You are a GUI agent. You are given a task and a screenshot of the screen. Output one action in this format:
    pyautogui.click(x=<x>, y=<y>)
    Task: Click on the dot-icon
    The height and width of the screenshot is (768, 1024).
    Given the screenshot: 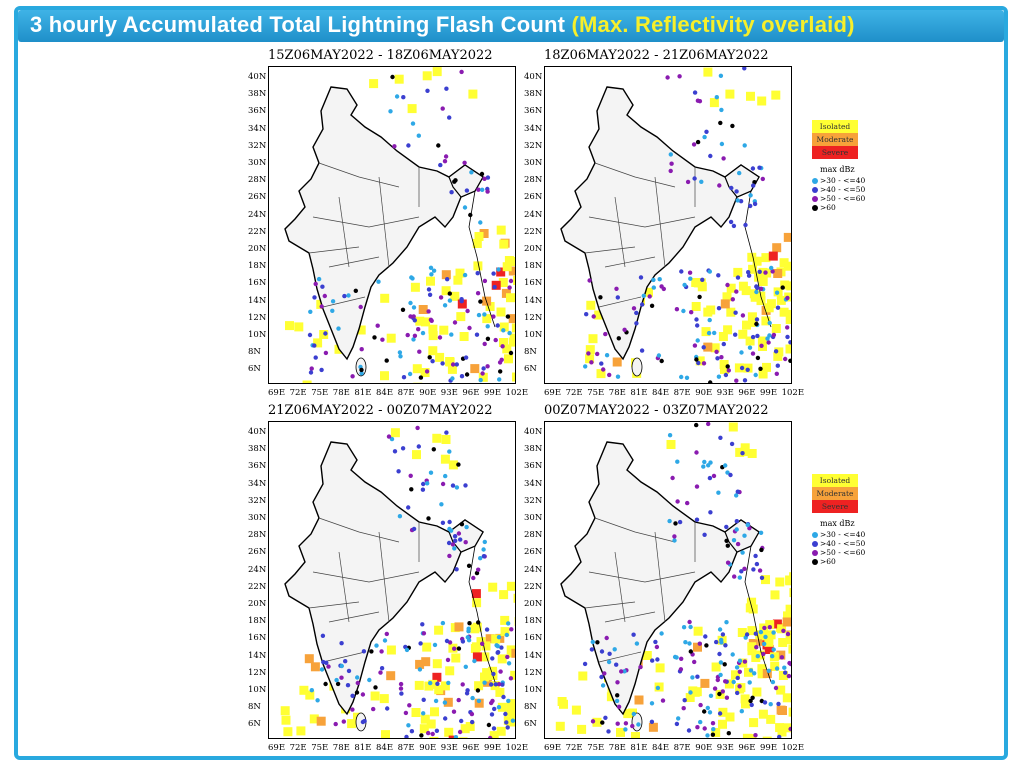 What is the action you would take?
    pyautogui.click(x=815, y=535)
    